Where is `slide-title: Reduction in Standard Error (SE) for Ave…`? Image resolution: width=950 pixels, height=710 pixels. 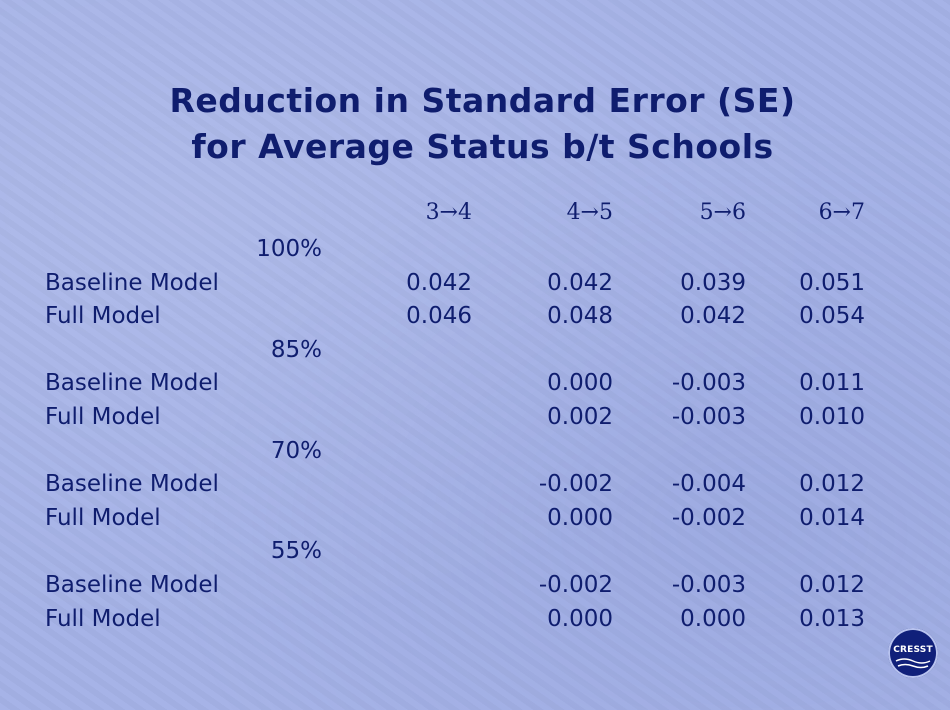 slide-title: Reduction in Standard Error (SE) for Ave… is located at coordinates (475, 124).